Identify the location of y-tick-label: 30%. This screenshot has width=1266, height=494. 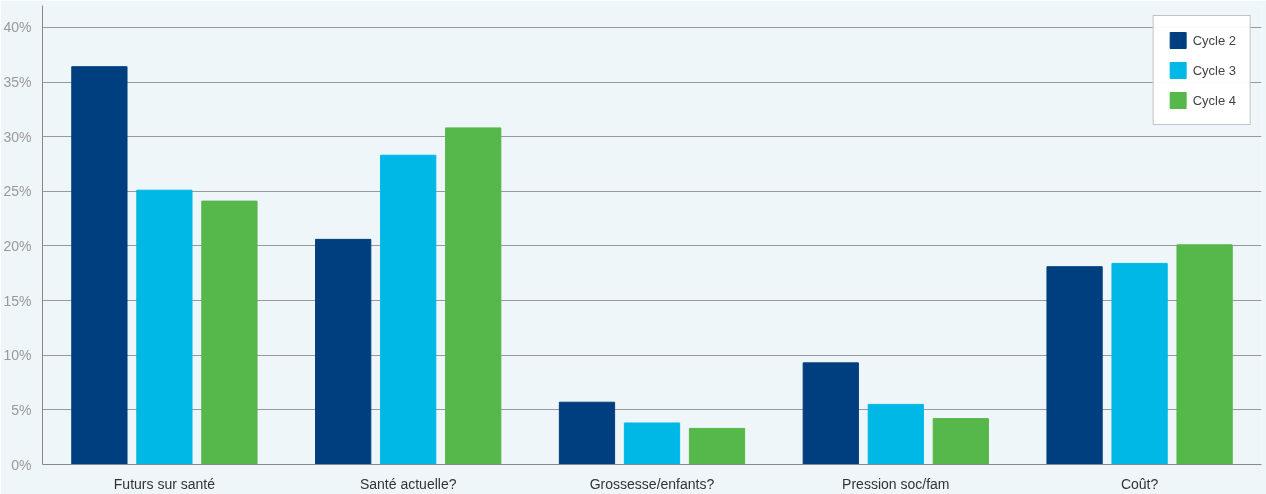
(17, 136).